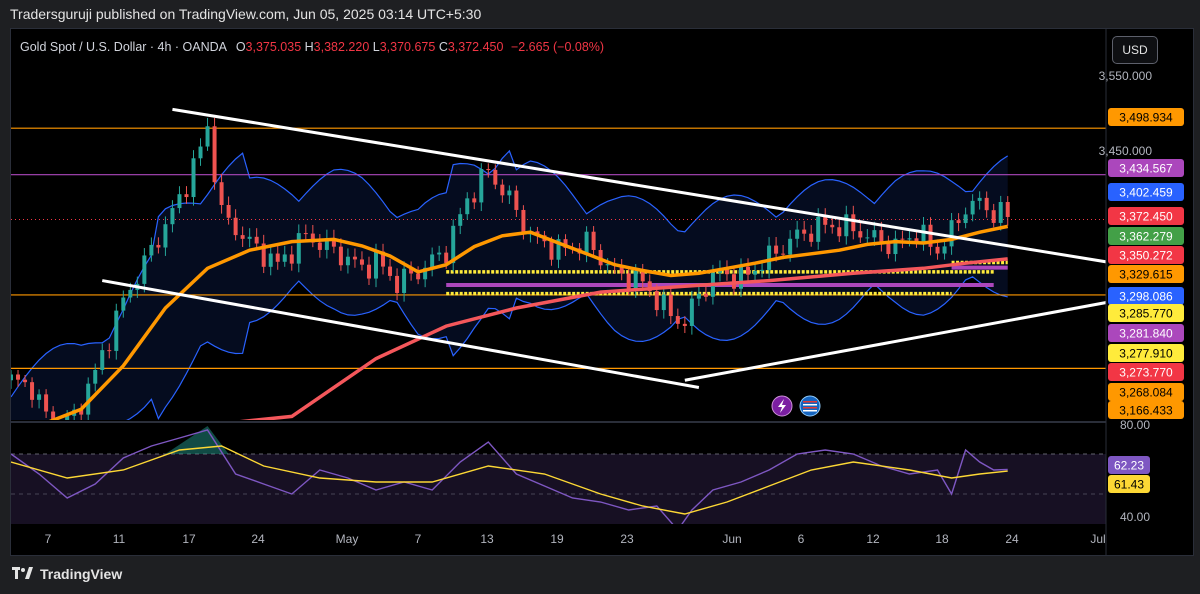 The width and height of the screenshot is (1200, 594). Describe the element at coordinates (418, 539) in the screenshot. I see `x-tick-label: 7` at that location.